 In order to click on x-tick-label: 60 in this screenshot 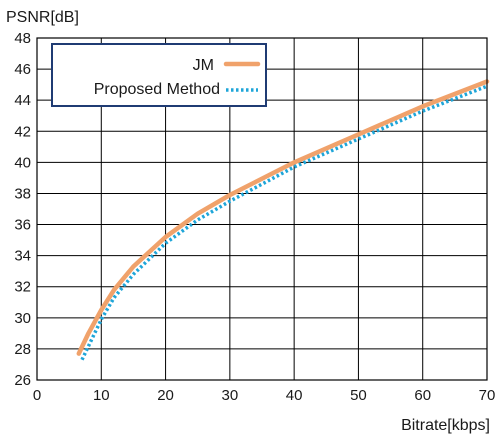, I will do `click(422, 395)`.